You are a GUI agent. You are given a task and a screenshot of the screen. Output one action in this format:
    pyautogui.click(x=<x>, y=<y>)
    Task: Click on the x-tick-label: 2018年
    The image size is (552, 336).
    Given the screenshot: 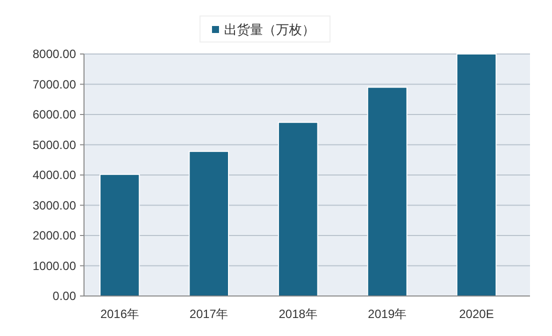 What is the action you would take?
    pyautogui.click(x=298, y=314)
    